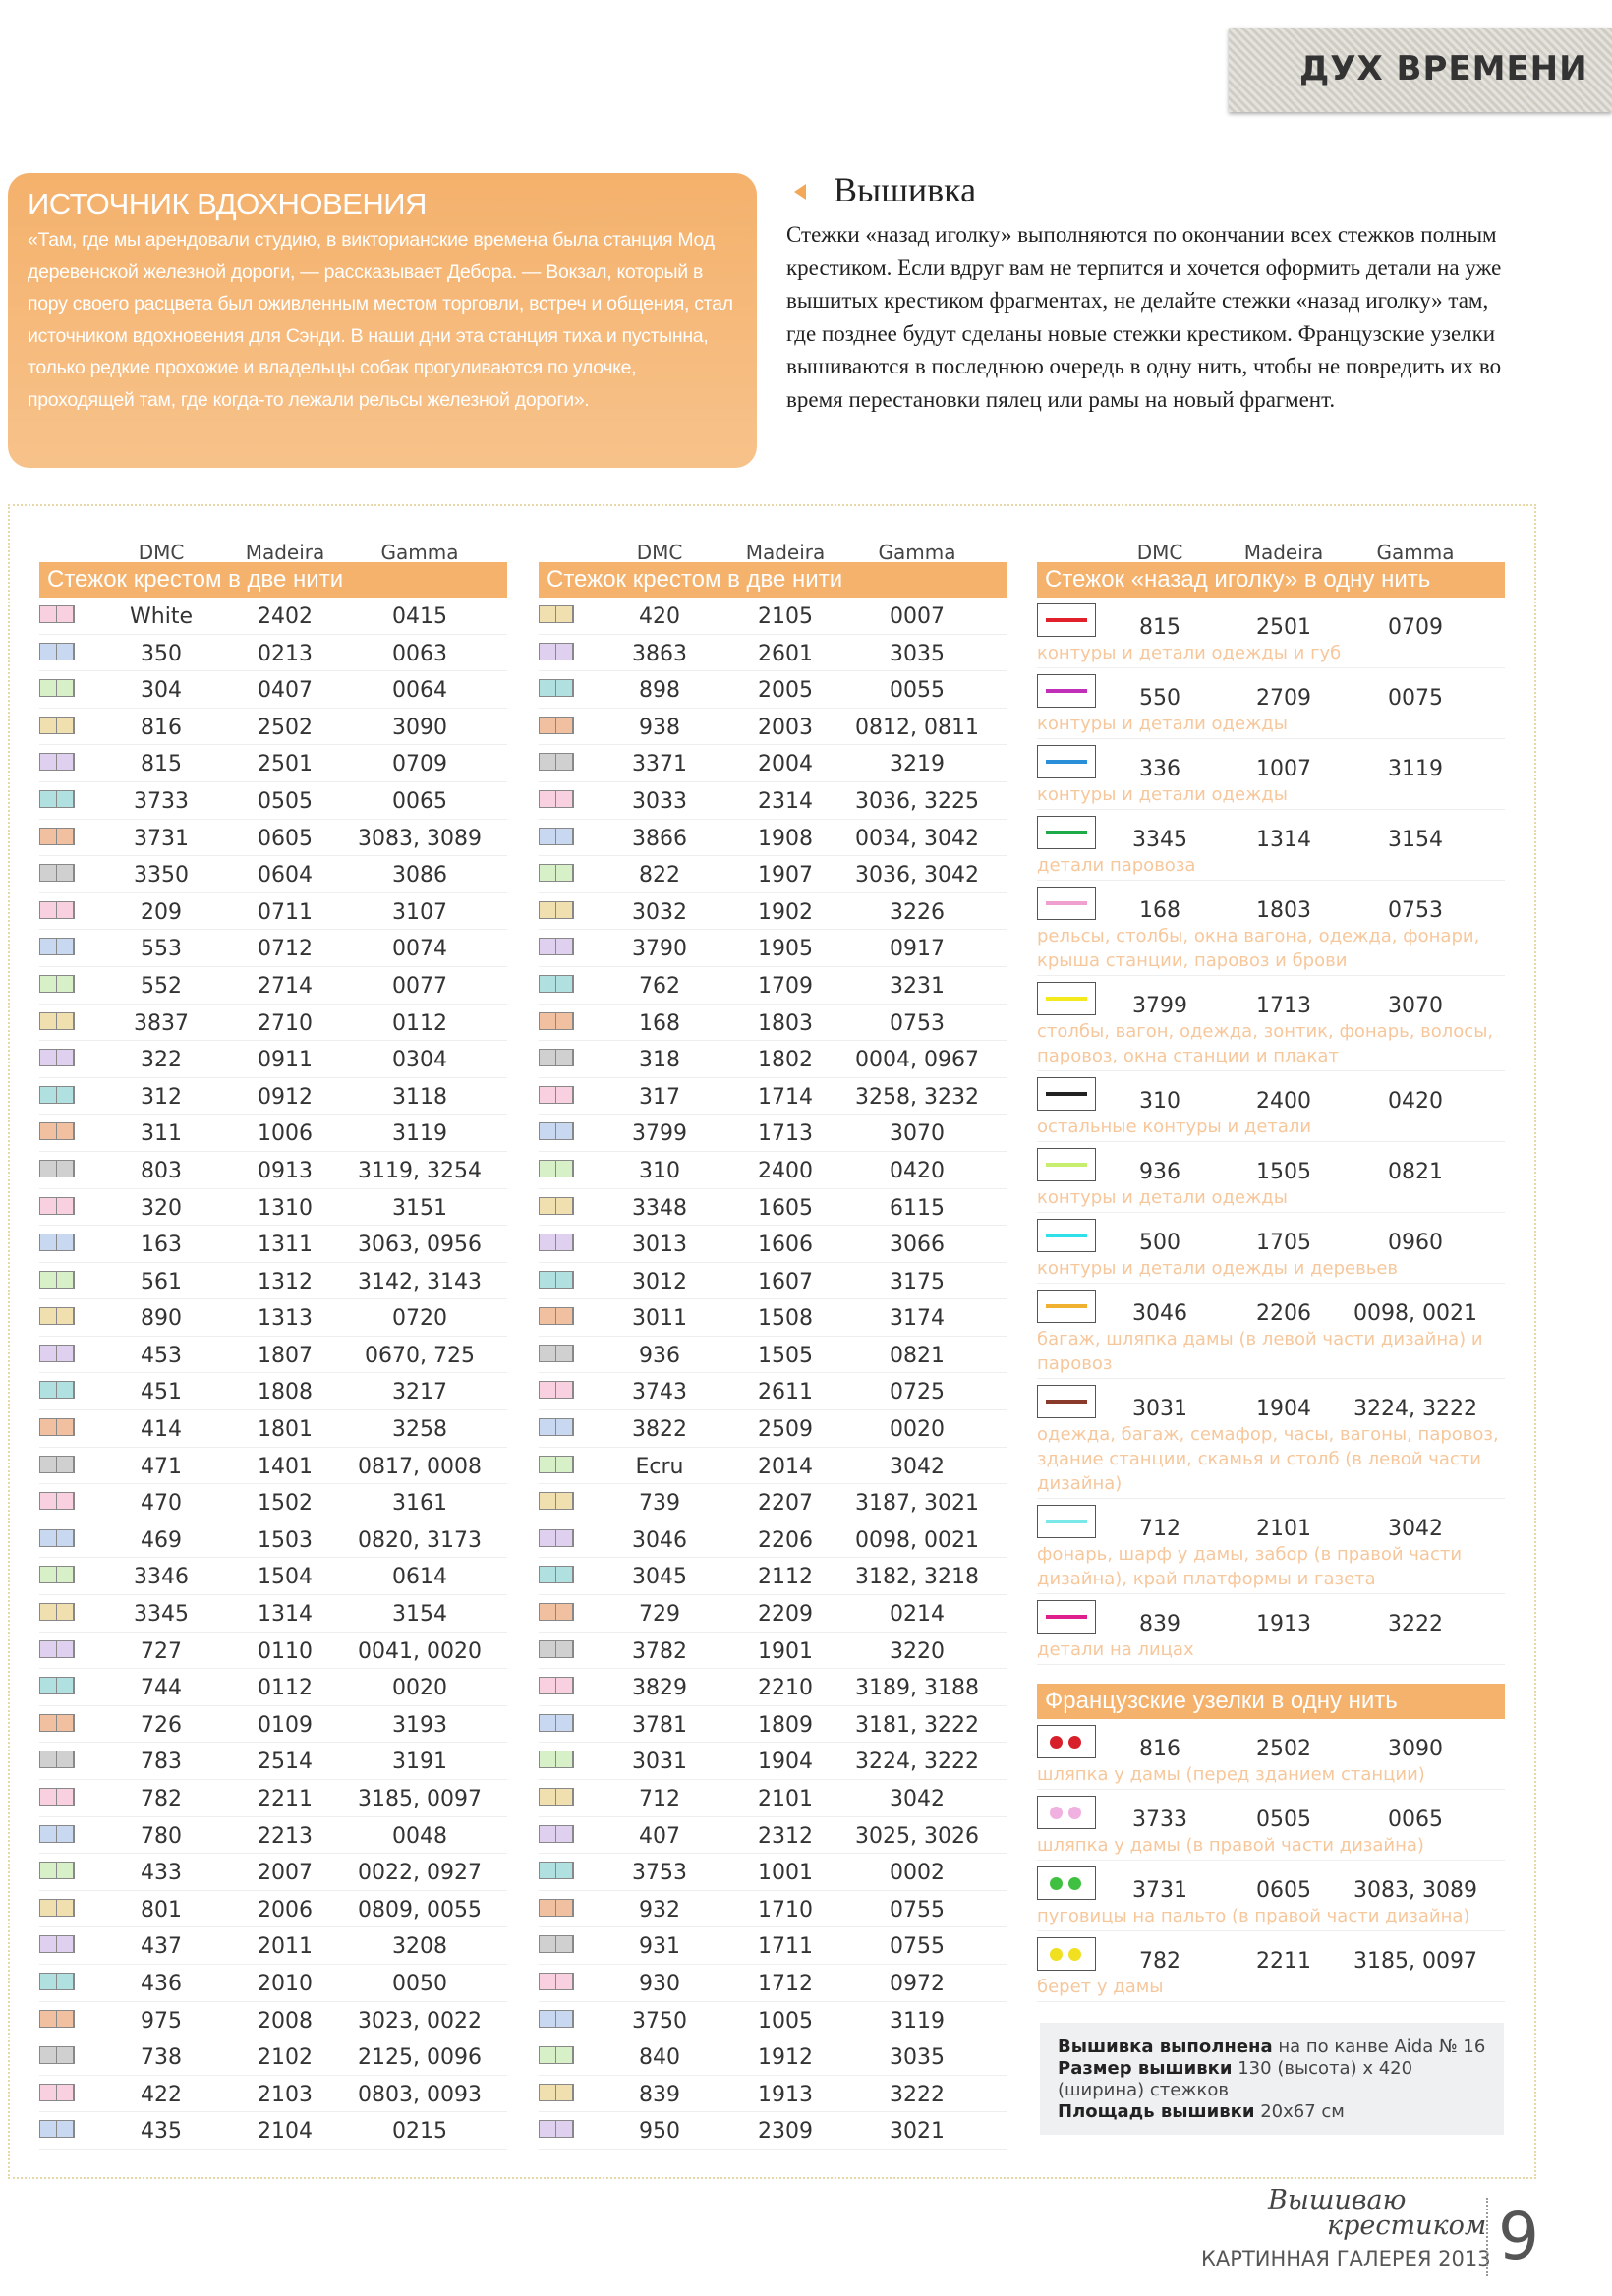  Describe the element at coordinates (773, 2094) in the screenshot. I see `key-row: 839 1913 3222` at that location.